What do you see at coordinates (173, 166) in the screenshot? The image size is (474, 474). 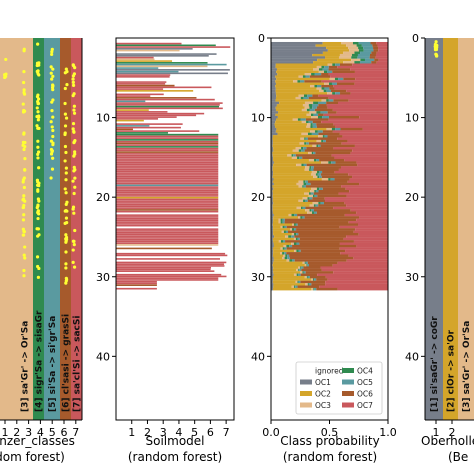 I see `bar-group-soilmodel` at bounding box center [173, 166].